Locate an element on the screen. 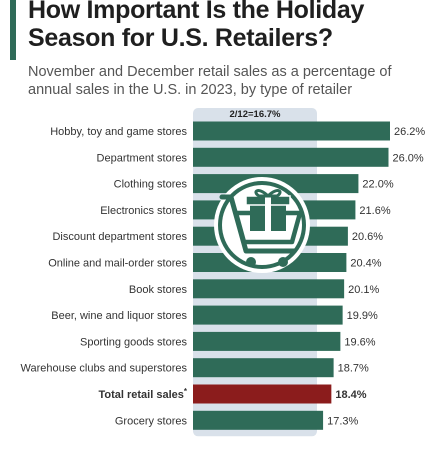  title-accent-bar is located at coordinates (13, 30).